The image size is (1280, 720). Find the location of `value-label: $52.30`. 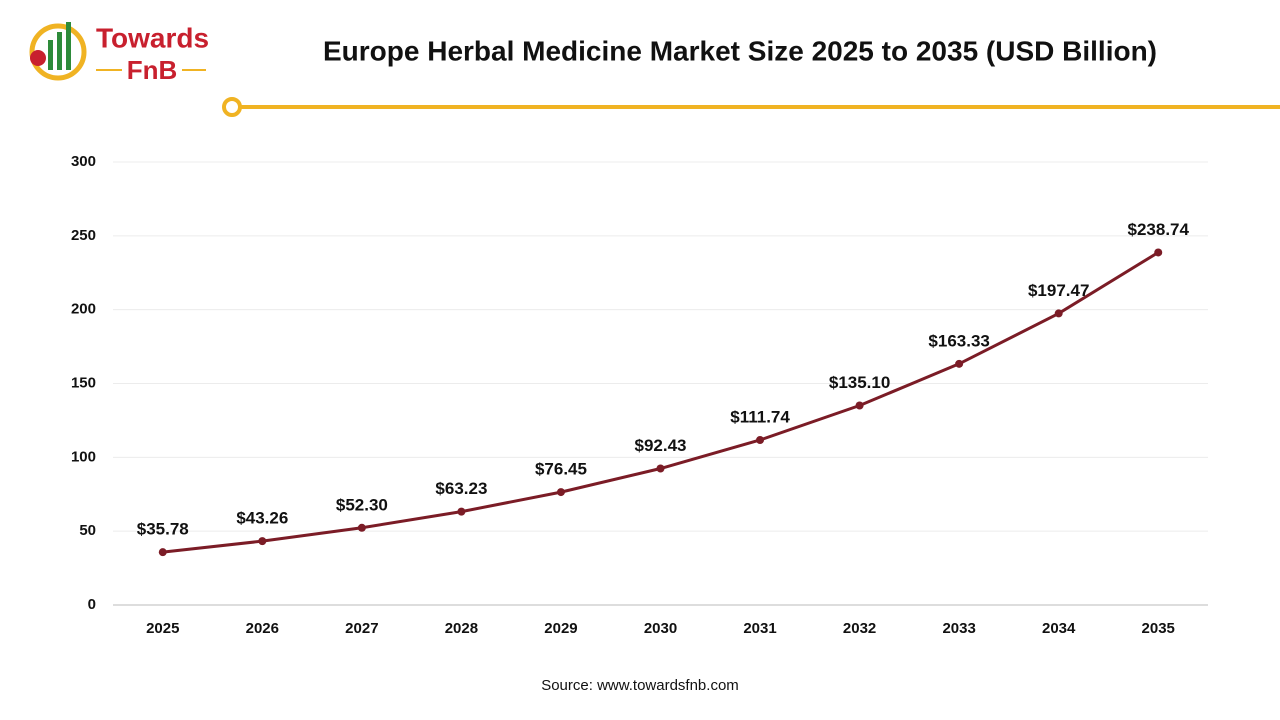

value-label: $52.30 is located at coordinates (362, 504).